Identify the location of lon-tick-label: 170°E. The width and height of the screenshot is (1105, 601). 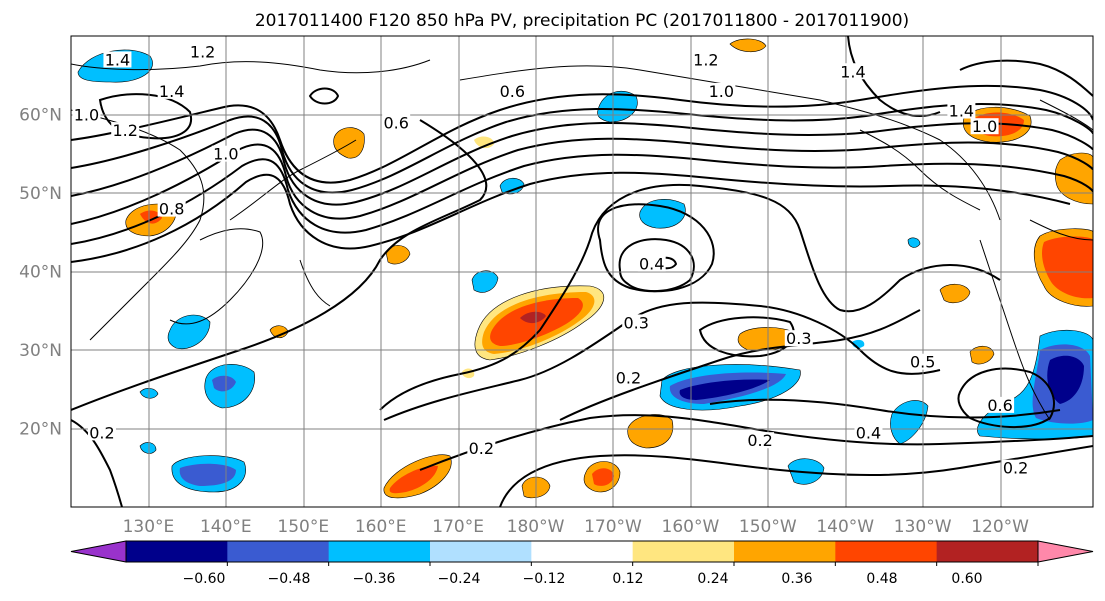
(458, 527).